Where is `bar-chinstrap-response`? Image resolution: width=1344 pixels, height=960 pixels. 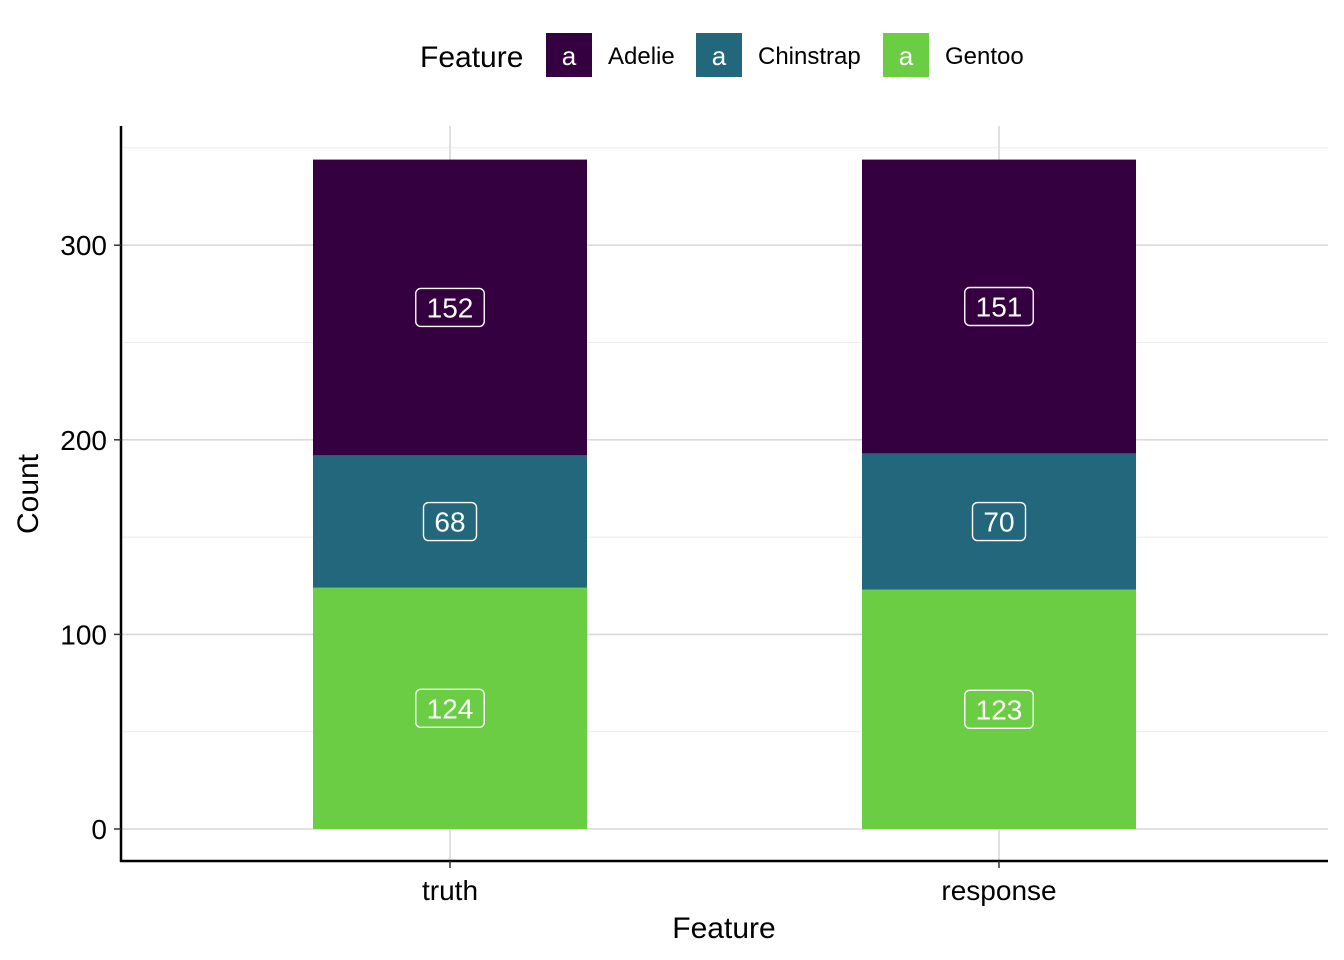
bar-chinstrap-response is located at coordinates (999, 521).